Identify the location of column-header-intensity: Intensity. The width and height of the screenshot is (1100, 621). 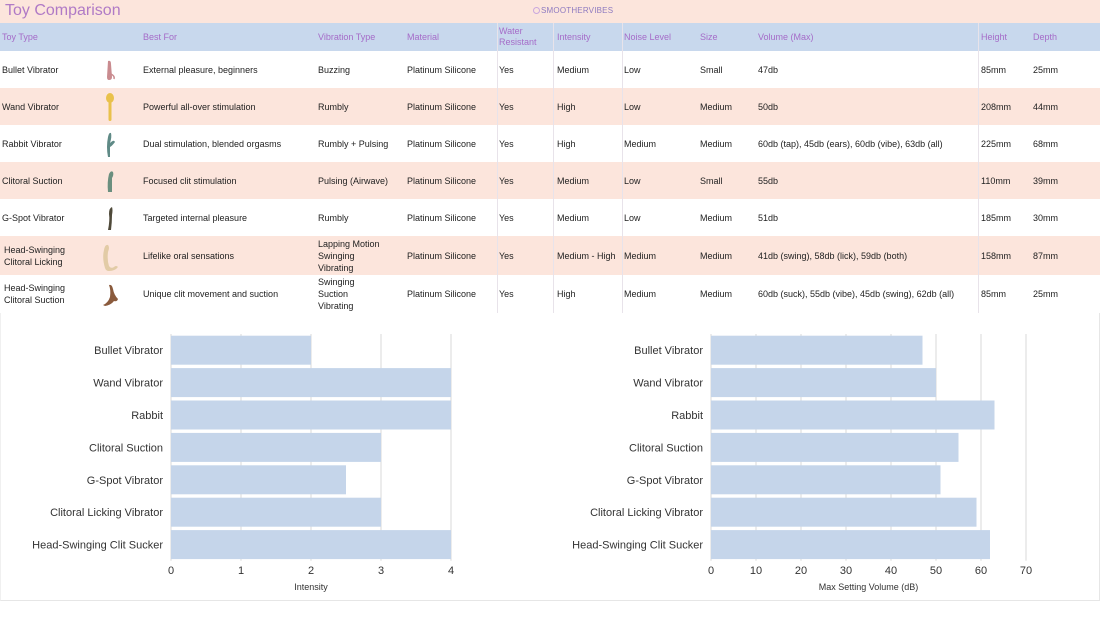
(574, 36).